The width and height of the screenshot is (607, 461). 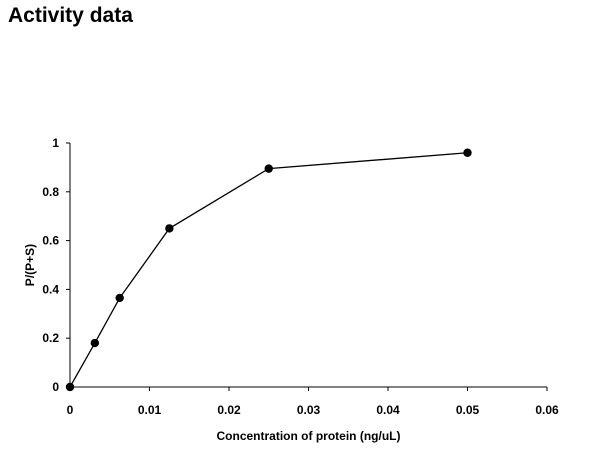 What do you see at coordinates (50, 289) in the screenshot?
I see `y-tick-label: 0.4` at bounding box center [50, 289].